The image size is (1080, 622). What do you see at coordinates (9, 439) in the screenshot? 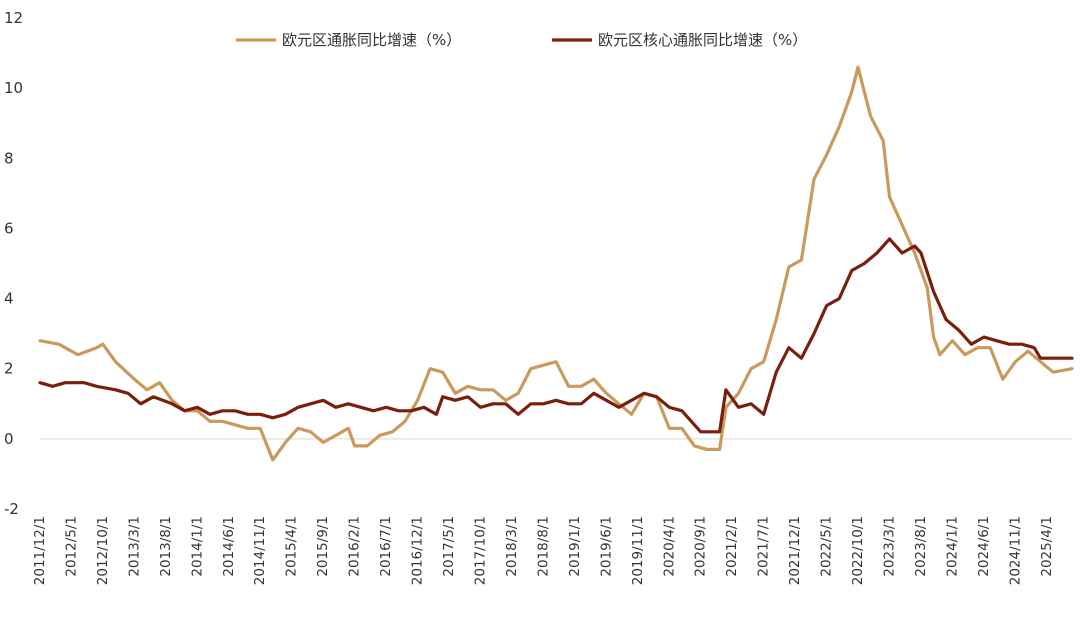
I see `y-tick-label: 0` at bounding box center [9, 439].